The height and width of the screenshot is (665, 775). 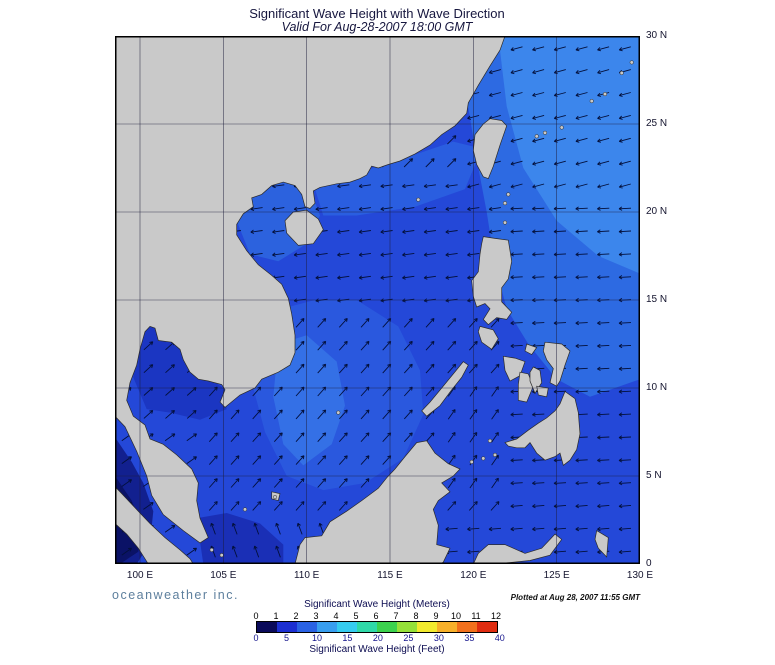 I want to click on legend-feet-tick: 15, so click(x=347, y=638).